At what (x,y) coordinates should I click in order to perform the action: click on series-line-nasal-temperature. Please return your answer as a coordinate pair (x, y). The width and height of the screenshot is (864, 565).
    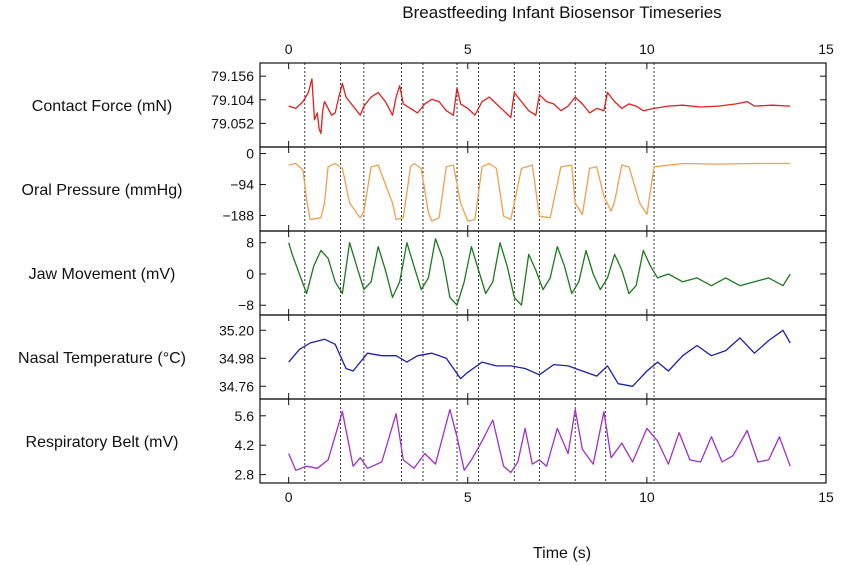
    Looking at the image, I should click on (539, 358).